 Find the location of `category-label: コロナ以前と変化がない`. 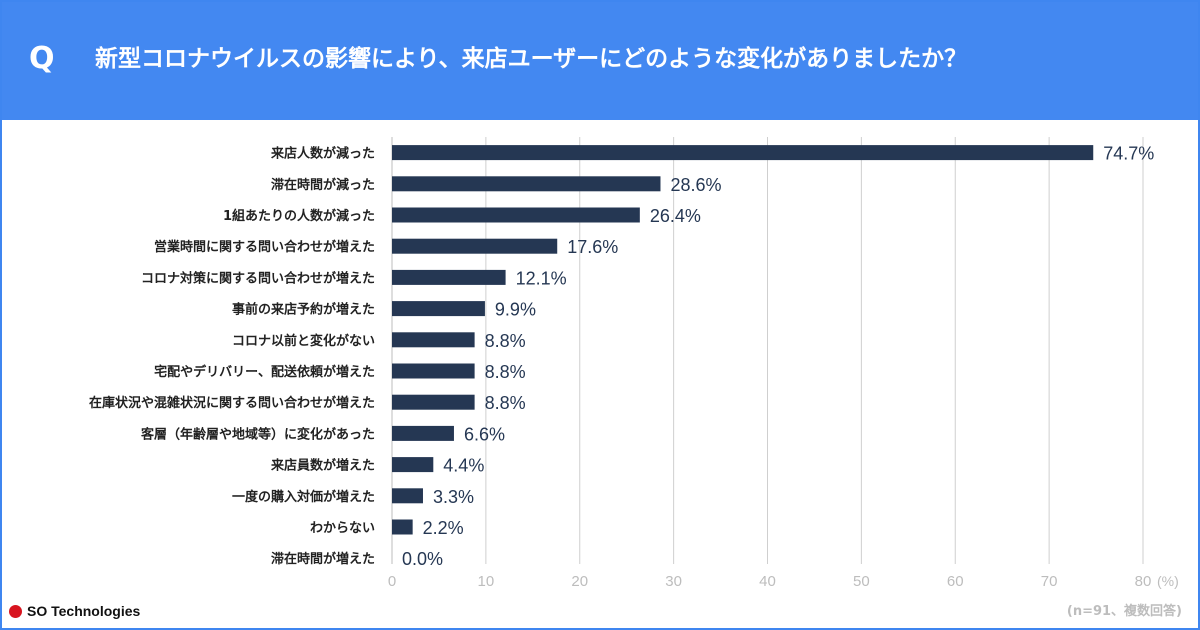

category-label: コロナ以前と変化がない is located at coordinates (303, 341).